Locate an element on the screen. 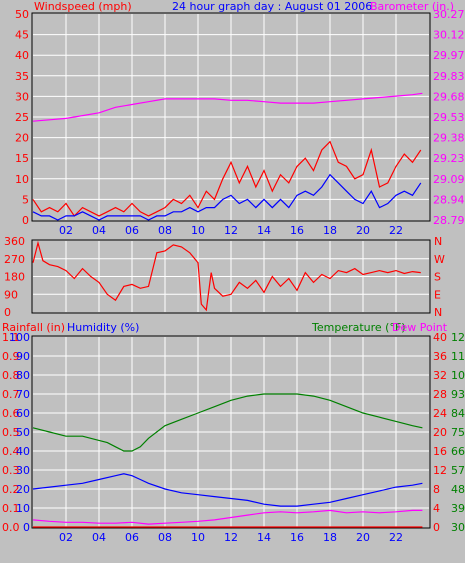 The image size is (465, 563). compass-tick: S is located at coordinates (437, 277).